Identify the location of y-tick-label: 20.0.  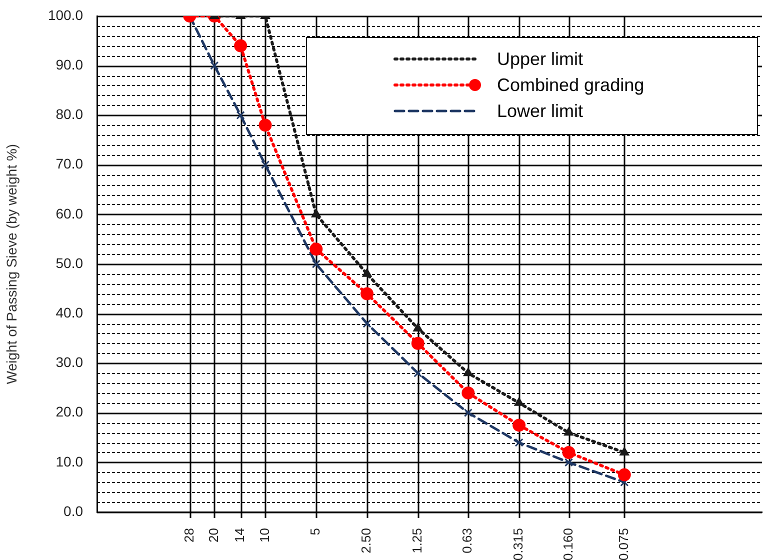
(70, 412).